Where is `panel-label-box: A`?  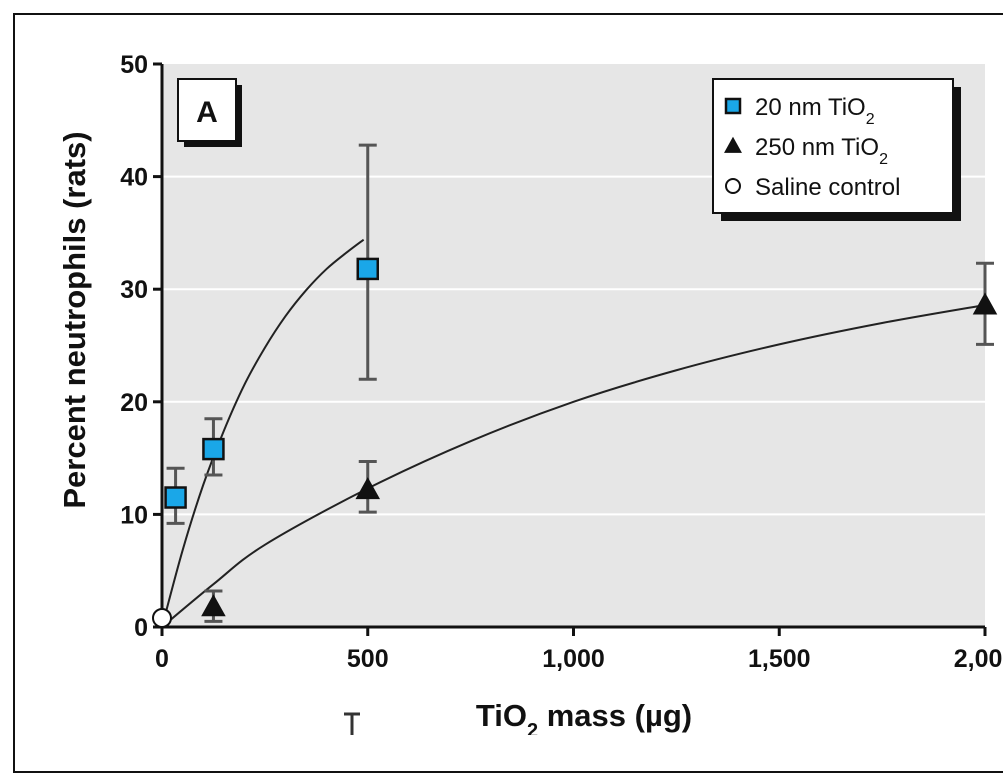 panel-label-box: A is located at coordinates (209, 112).